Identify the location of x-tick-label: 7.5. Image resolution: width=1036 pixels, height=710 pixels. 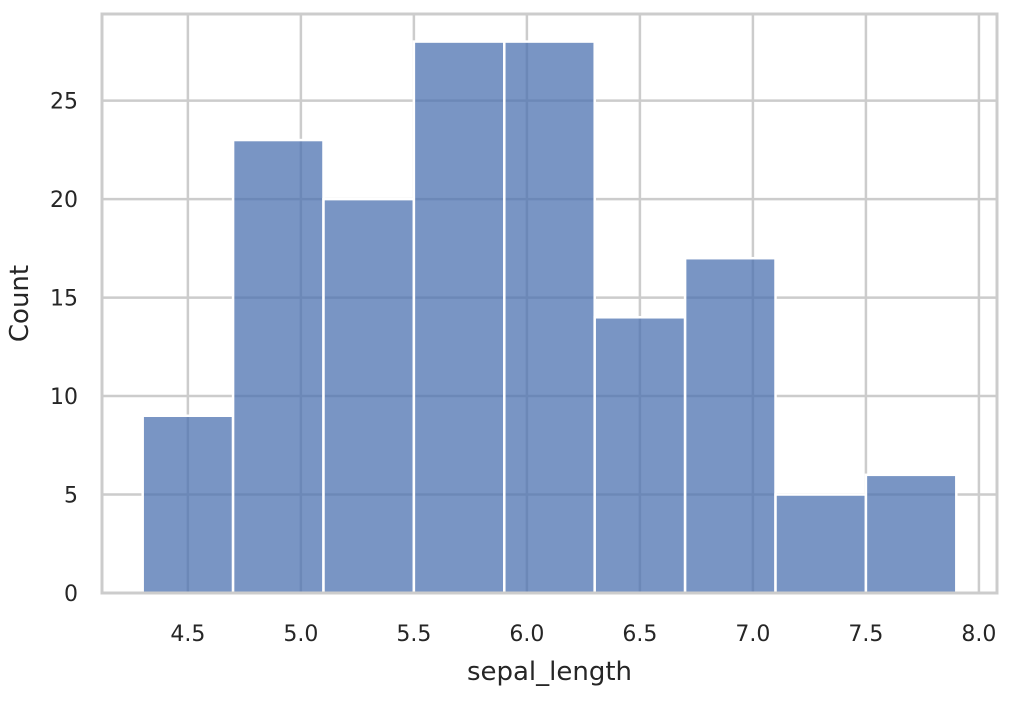
(865, 634).